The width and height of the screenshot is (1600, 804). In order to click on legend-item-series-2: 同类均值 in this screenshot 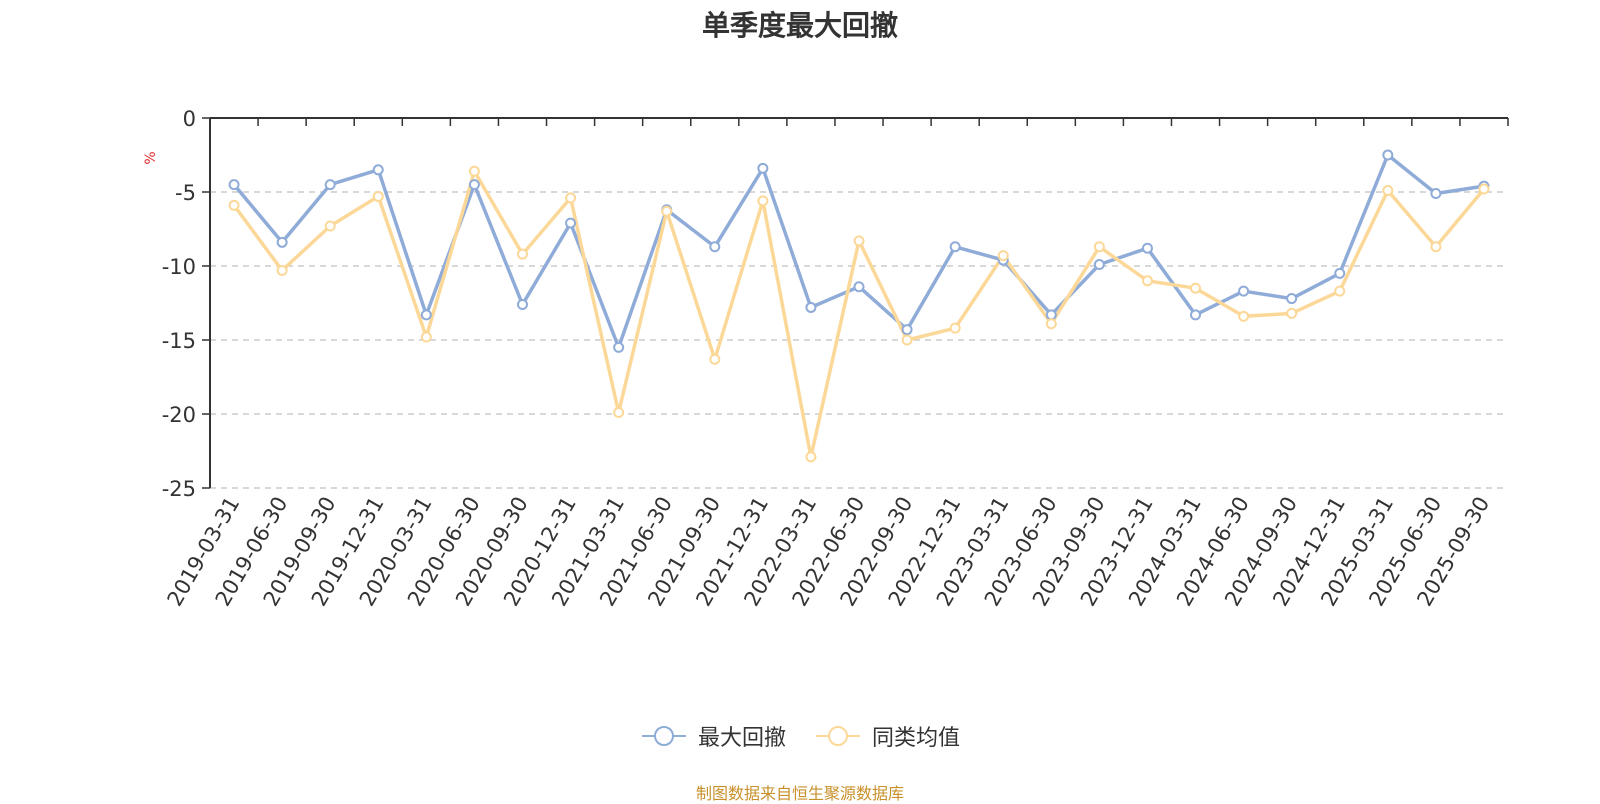, I will do `click(887, 736)`.